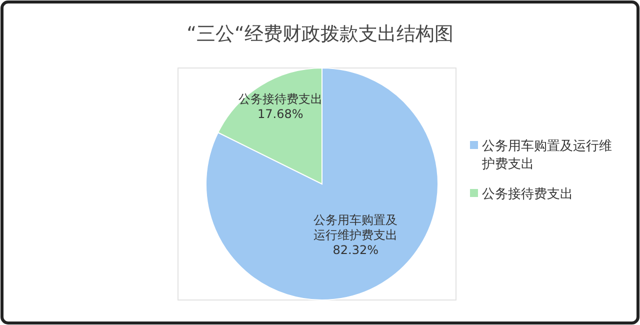 This screenshot has width=640, height=325. What do you see at coordinates (527, 194) in the screenshot?
I see `legend-label: 公务接待费支出` at bounding box center [527, 194].